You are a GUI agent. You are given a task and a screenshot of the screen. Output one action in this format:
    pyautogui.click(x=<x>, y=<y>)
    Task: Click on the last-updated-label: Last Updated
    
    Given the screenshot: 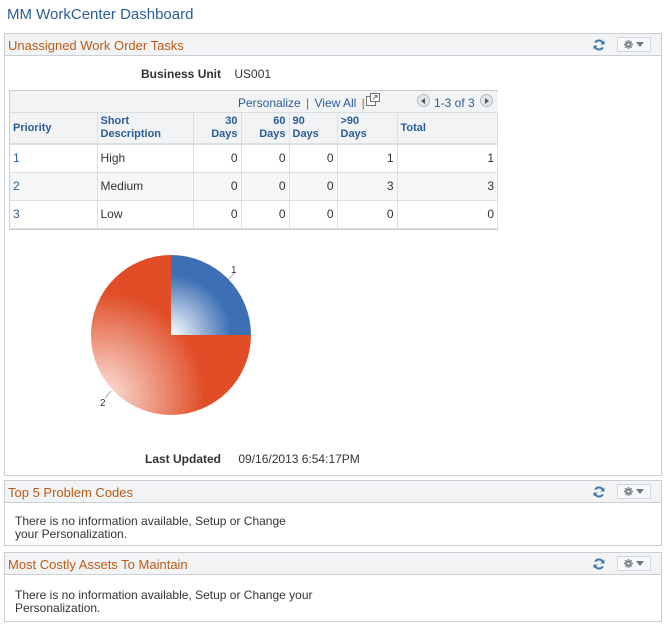 What is the action you would take?
    pyautogui.click(x=183, y=459)
    